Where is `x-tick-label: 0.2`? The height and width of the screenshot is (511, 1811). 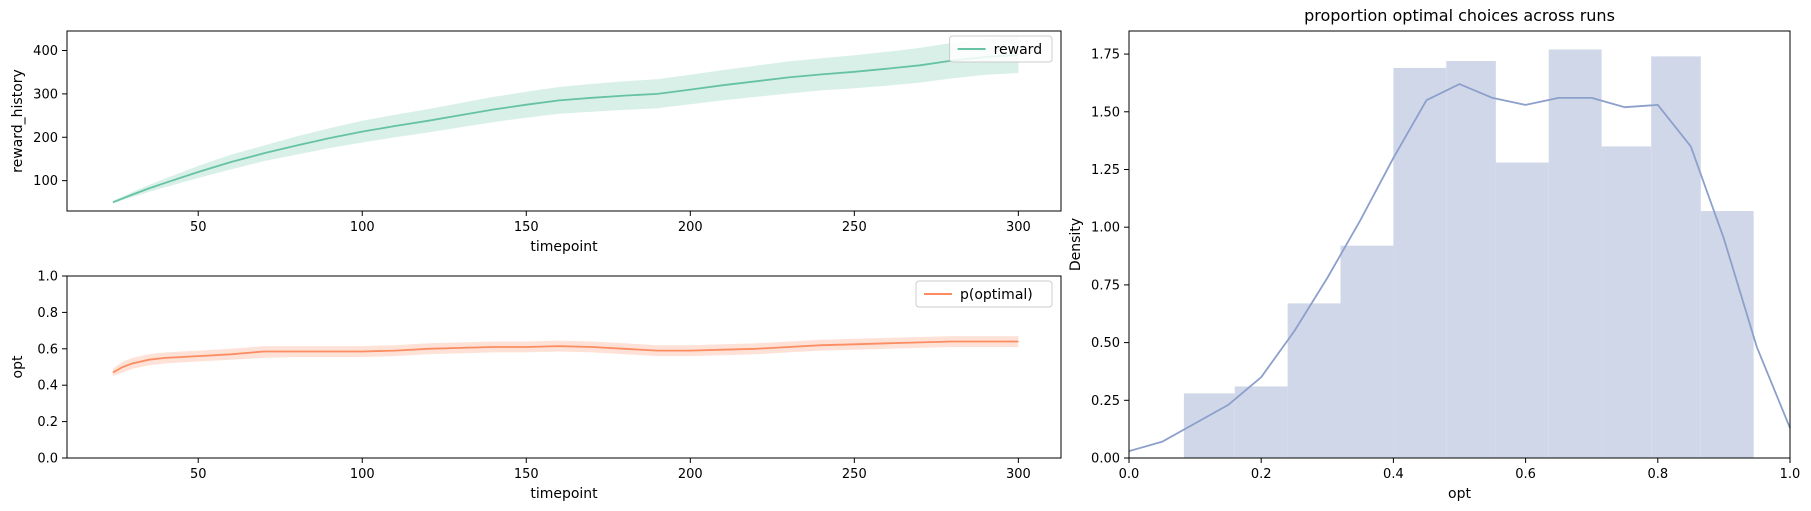 x-tick-label: 0.2 is located at coordinates (1261, 474).